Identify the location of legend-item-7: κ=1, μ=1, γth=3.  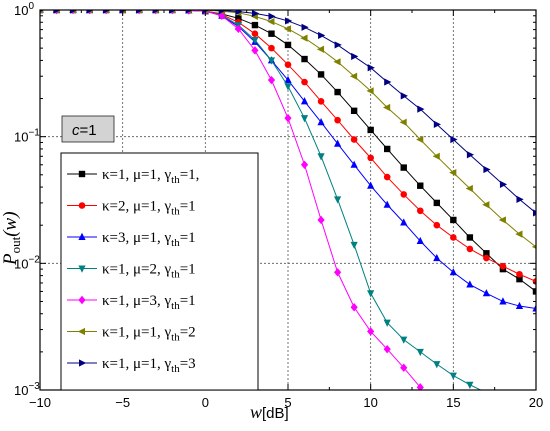
(131, 365).